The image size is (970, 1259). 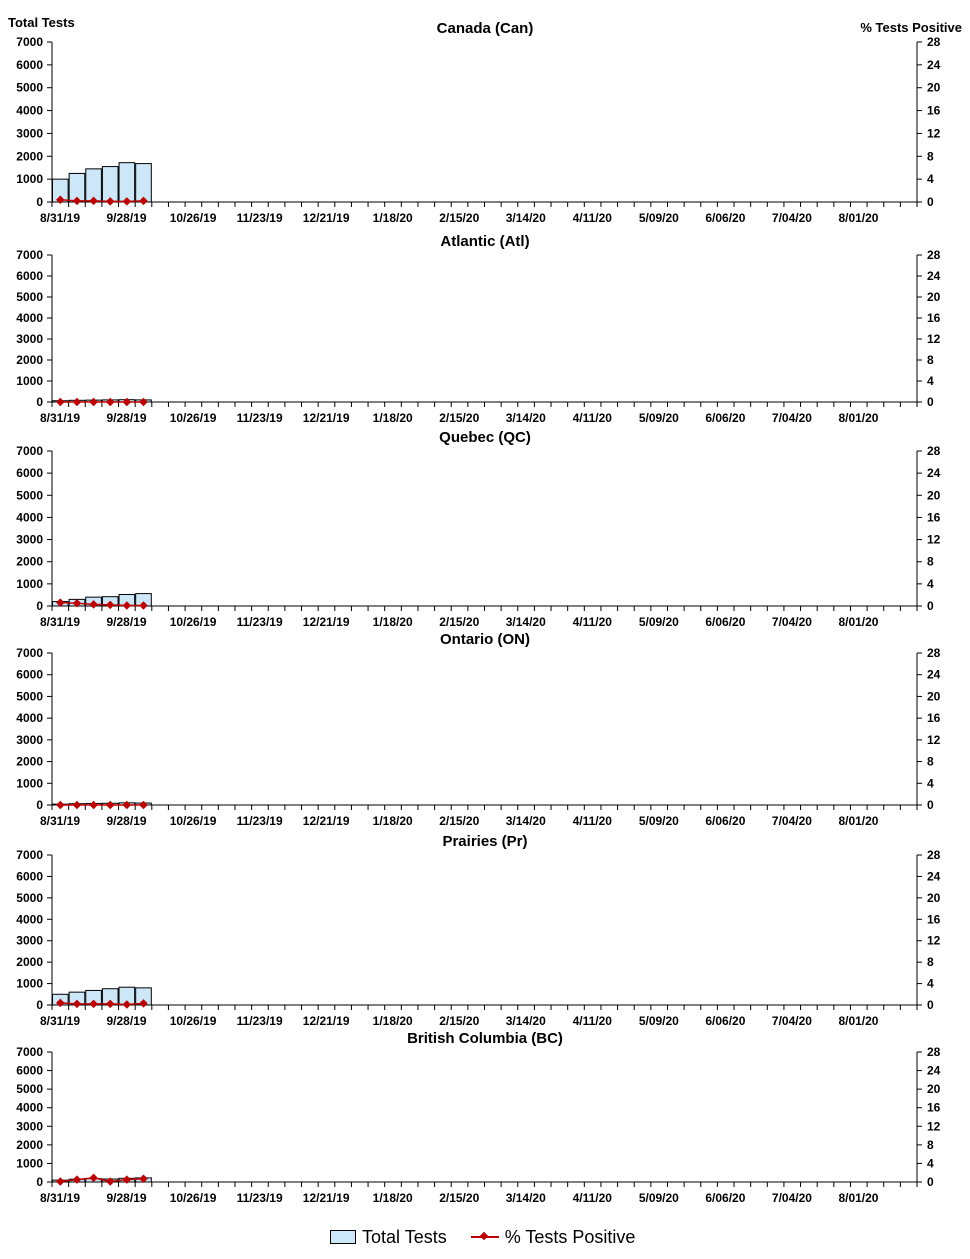 I want to click on x-tick-label: 9/28/19, so click(x=127, y=1021).